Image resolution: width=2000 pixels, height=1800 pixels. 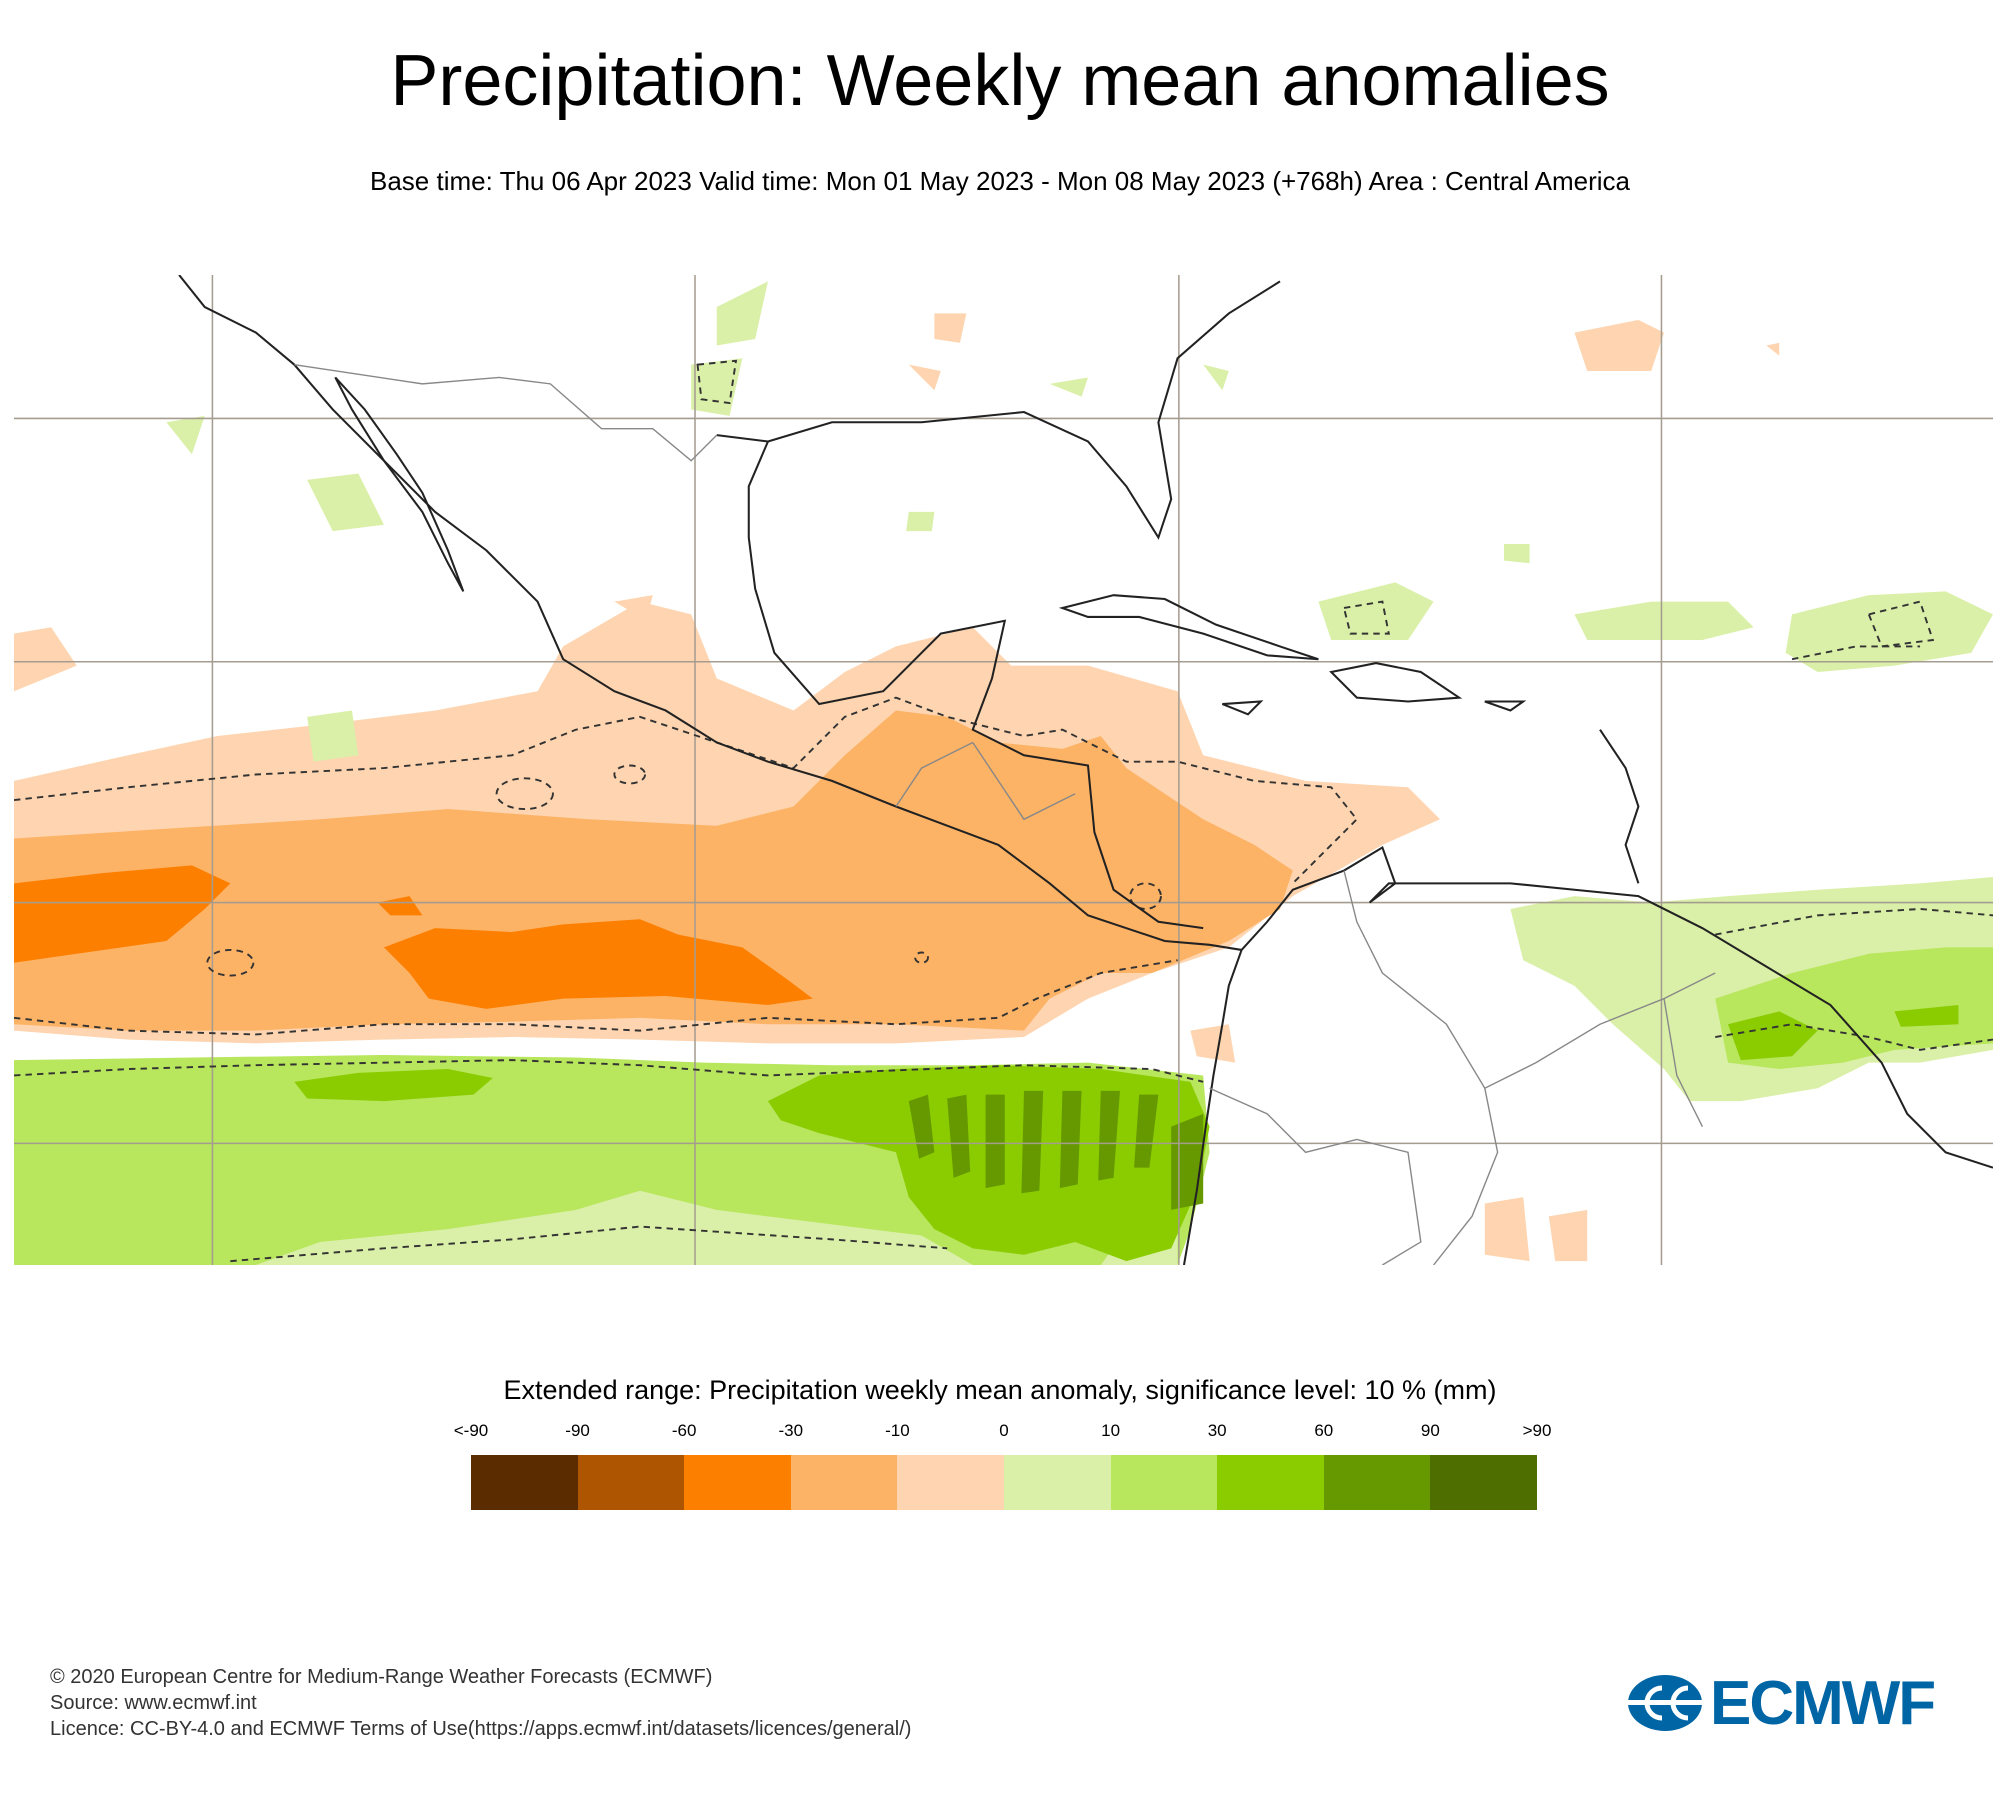 I want to click on legend-label: 0, so click(x=1004, y=1430).